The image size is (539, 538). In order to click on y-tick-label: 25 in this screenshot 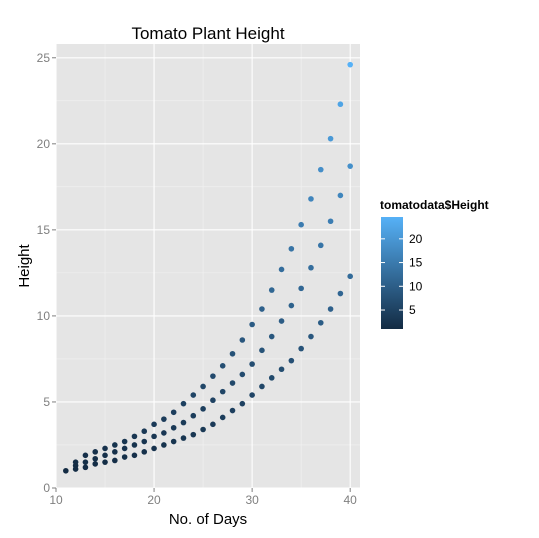, I will do `click(44, 58)`.